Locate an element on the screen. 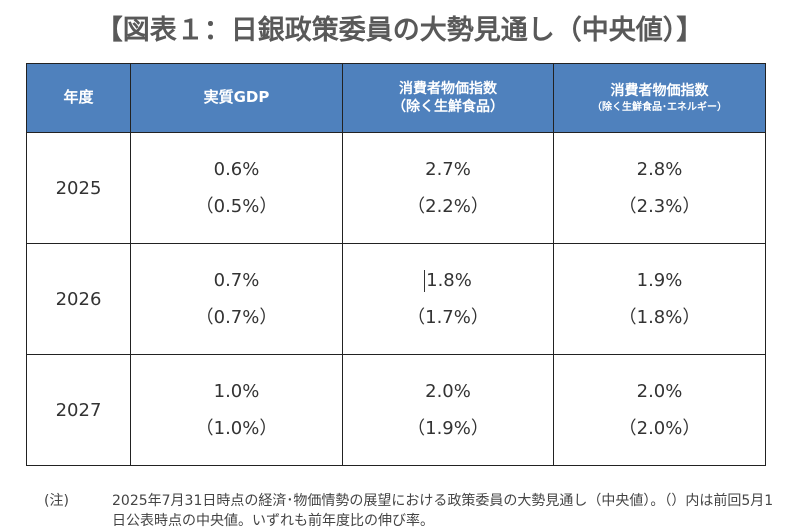 The width and height of the screenshot is (799, 532). page-title: 【図表１：日銀政策委員の大勢見通し（中央値）】 is located at coordinates (399, 30).